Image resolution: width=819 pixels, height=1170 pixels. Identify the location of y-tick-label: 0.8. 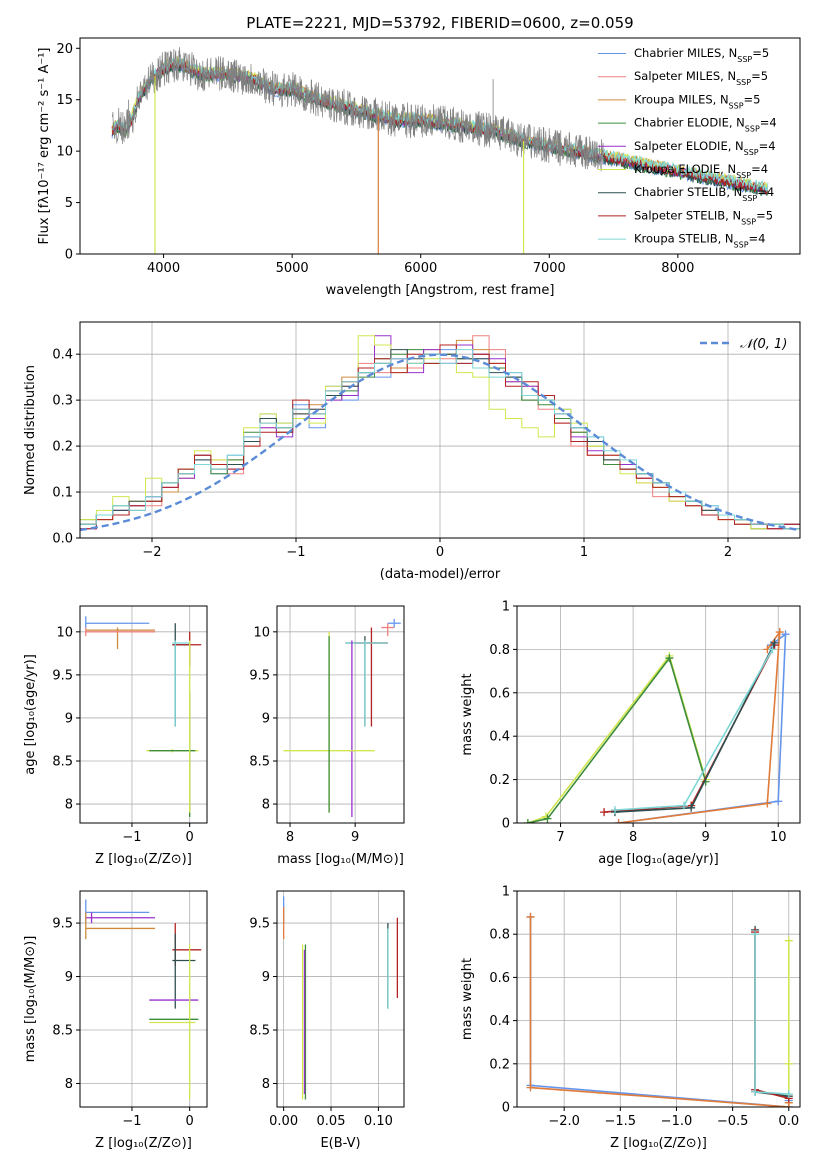
(499, 650).